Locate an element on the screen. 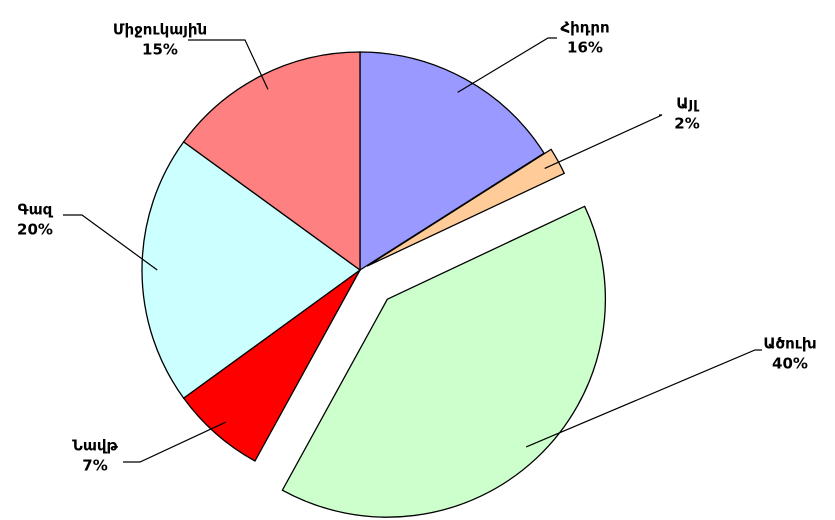  value-label: 2% is located at coordinates (686, 124).